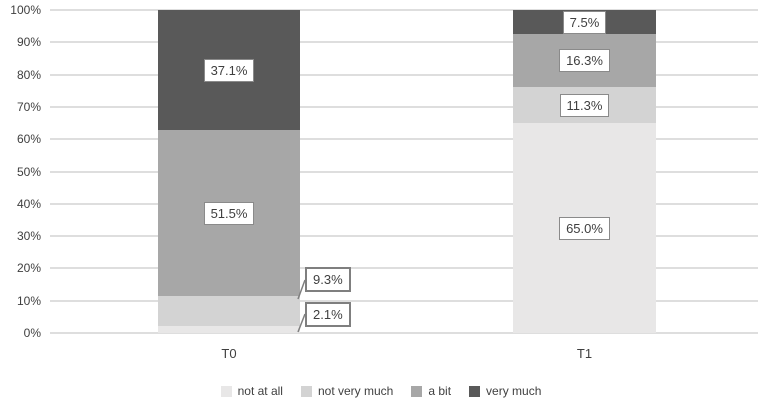  I want to click on legend-item-a-bit: a bit, so click(431, 391).